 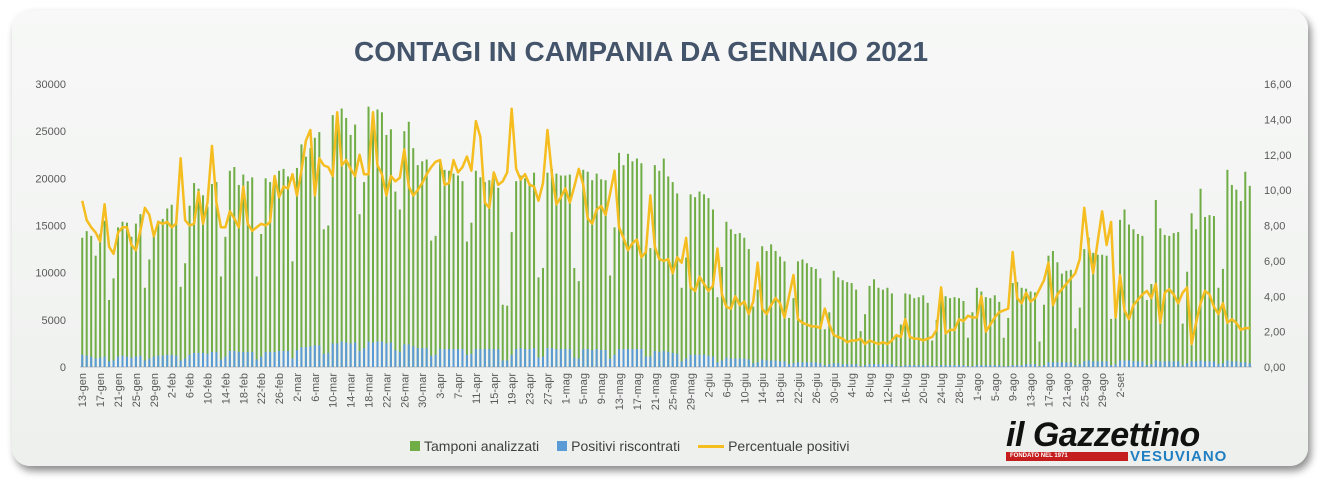 I want to click on x-tick-label: 29-gen, so click(x=155, y=390).